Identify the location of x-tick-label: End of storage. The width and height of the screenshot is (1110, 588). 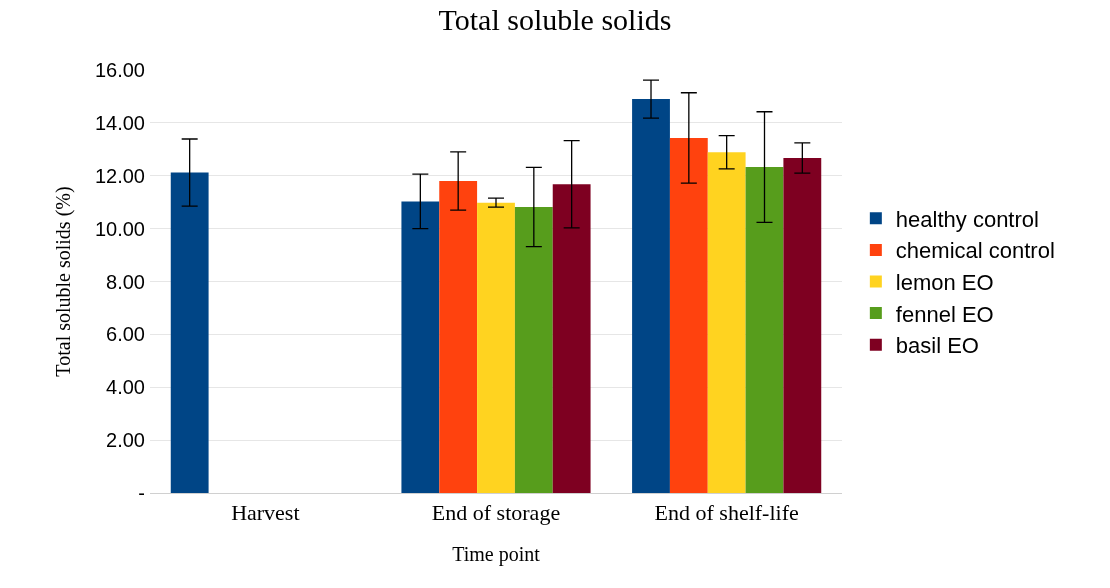
(496, 513).